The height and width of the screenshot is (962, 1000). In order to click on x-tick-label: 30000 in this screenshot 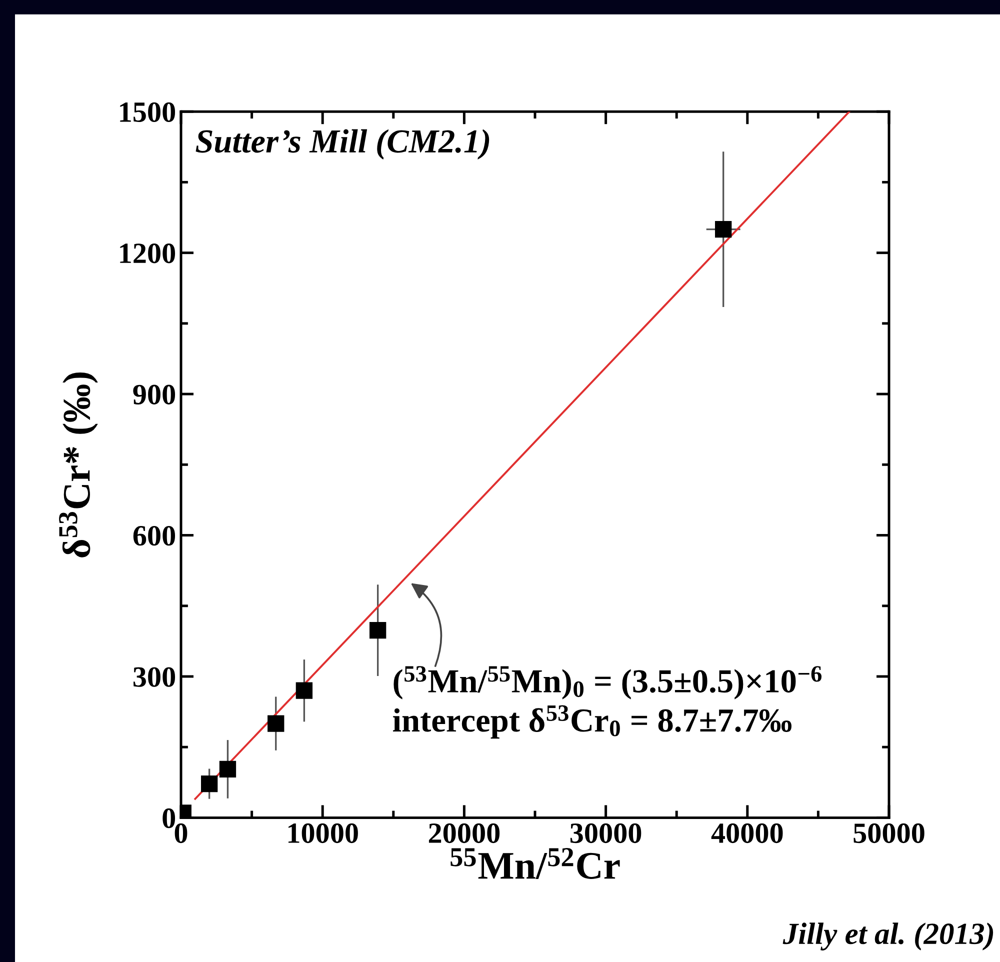, I will do `click(606, 833)`.